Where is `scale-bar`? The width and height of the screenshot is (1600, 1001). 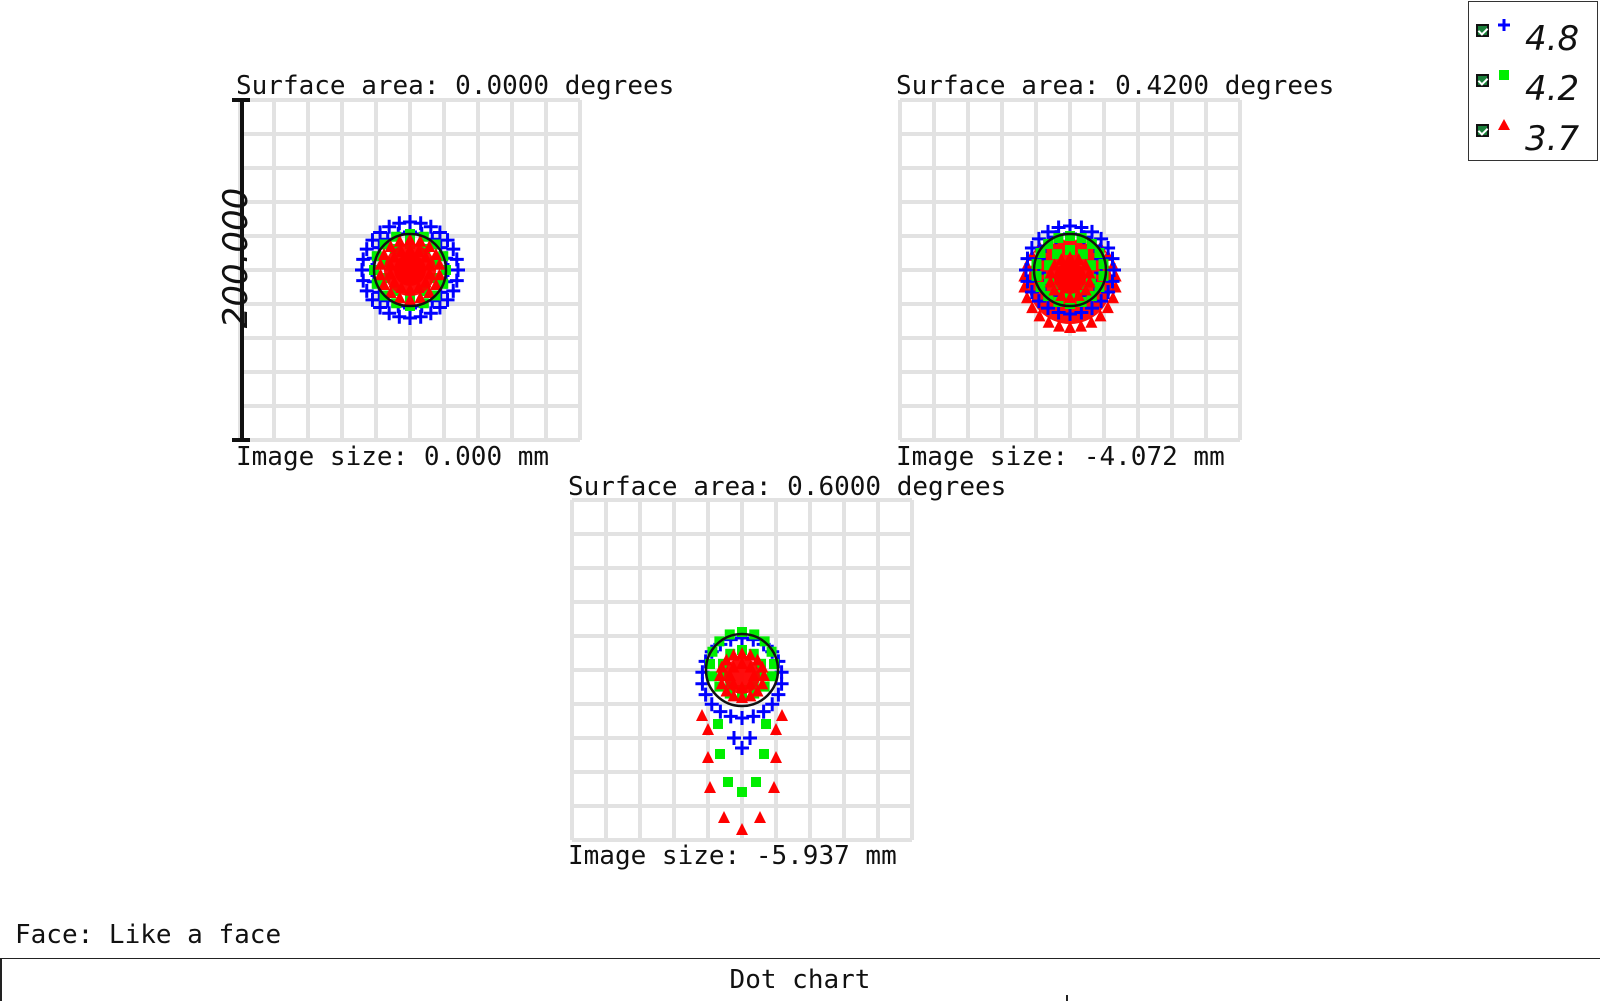
scale-bar is located at coordinates (241, 270).